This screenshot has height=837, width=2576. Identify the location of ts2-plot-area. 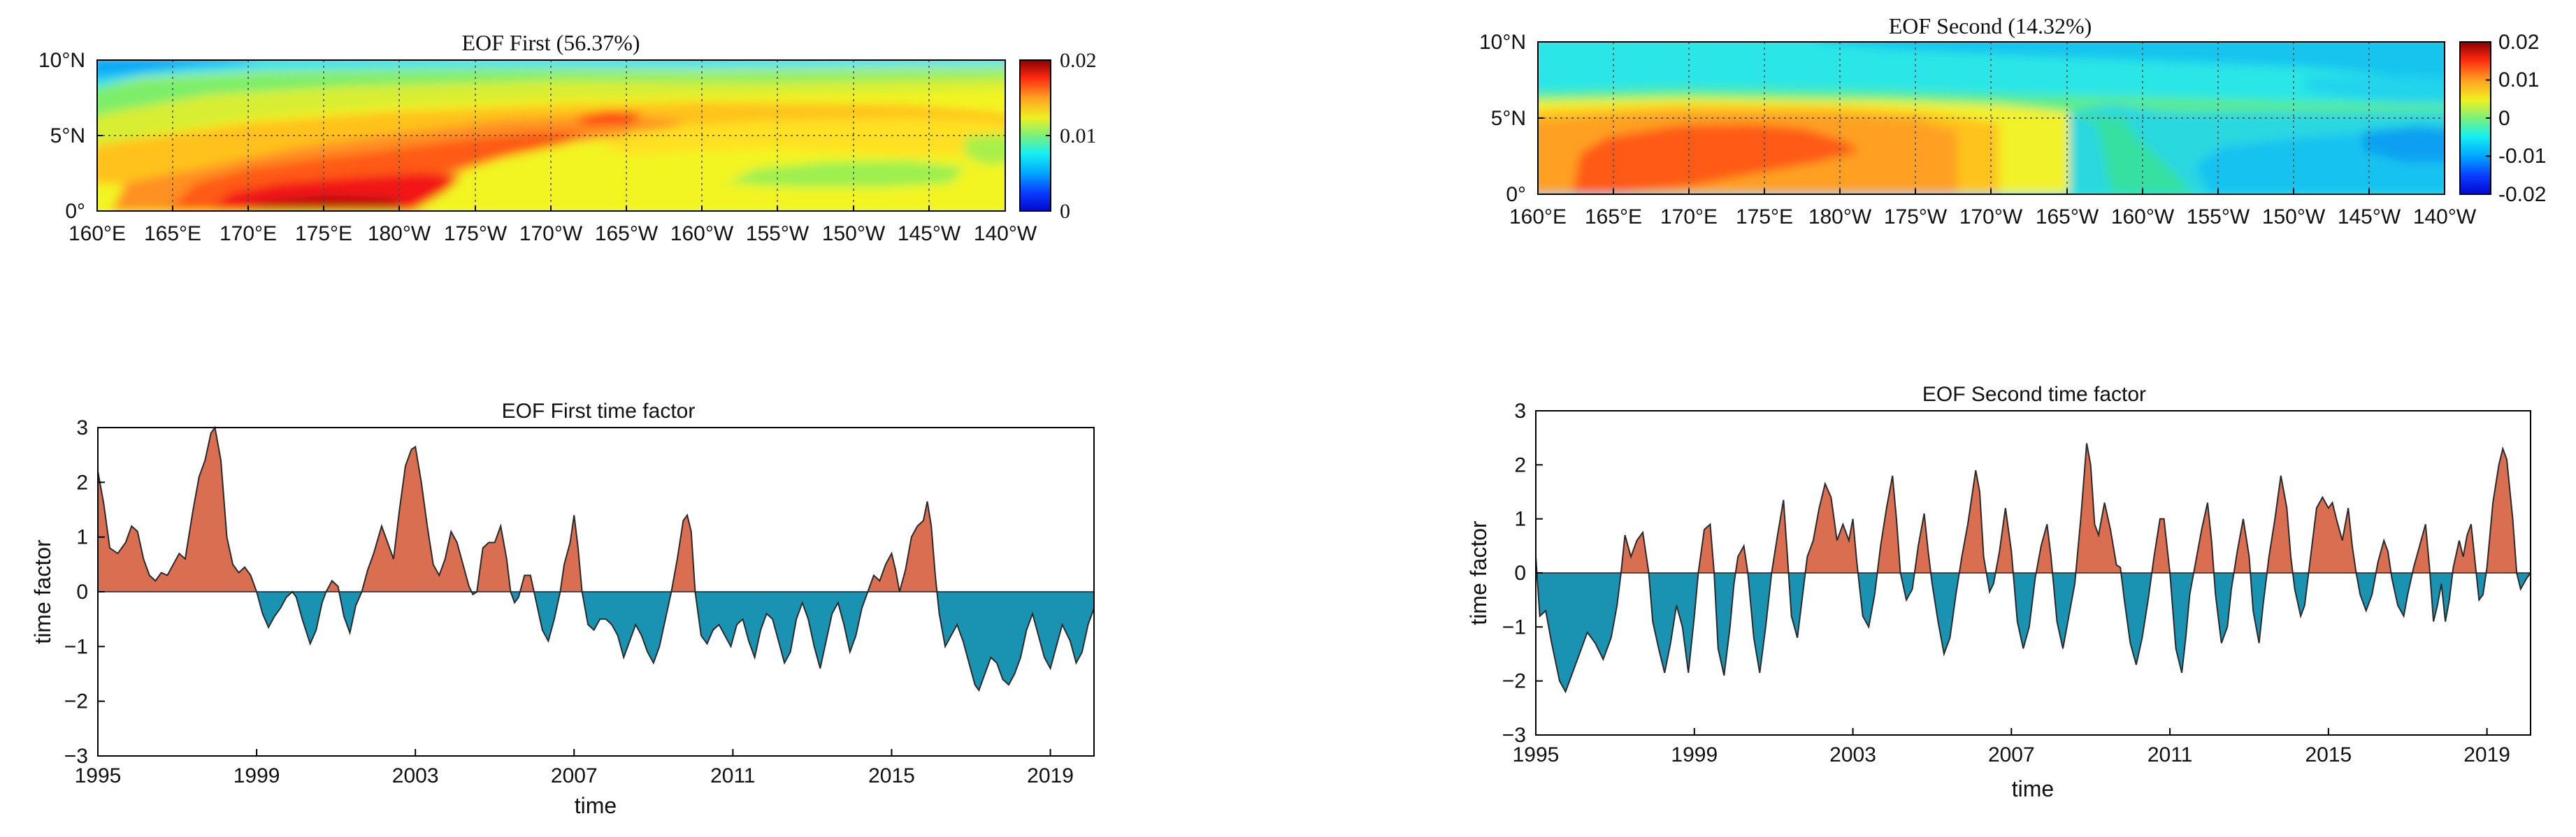
(2033, 568).